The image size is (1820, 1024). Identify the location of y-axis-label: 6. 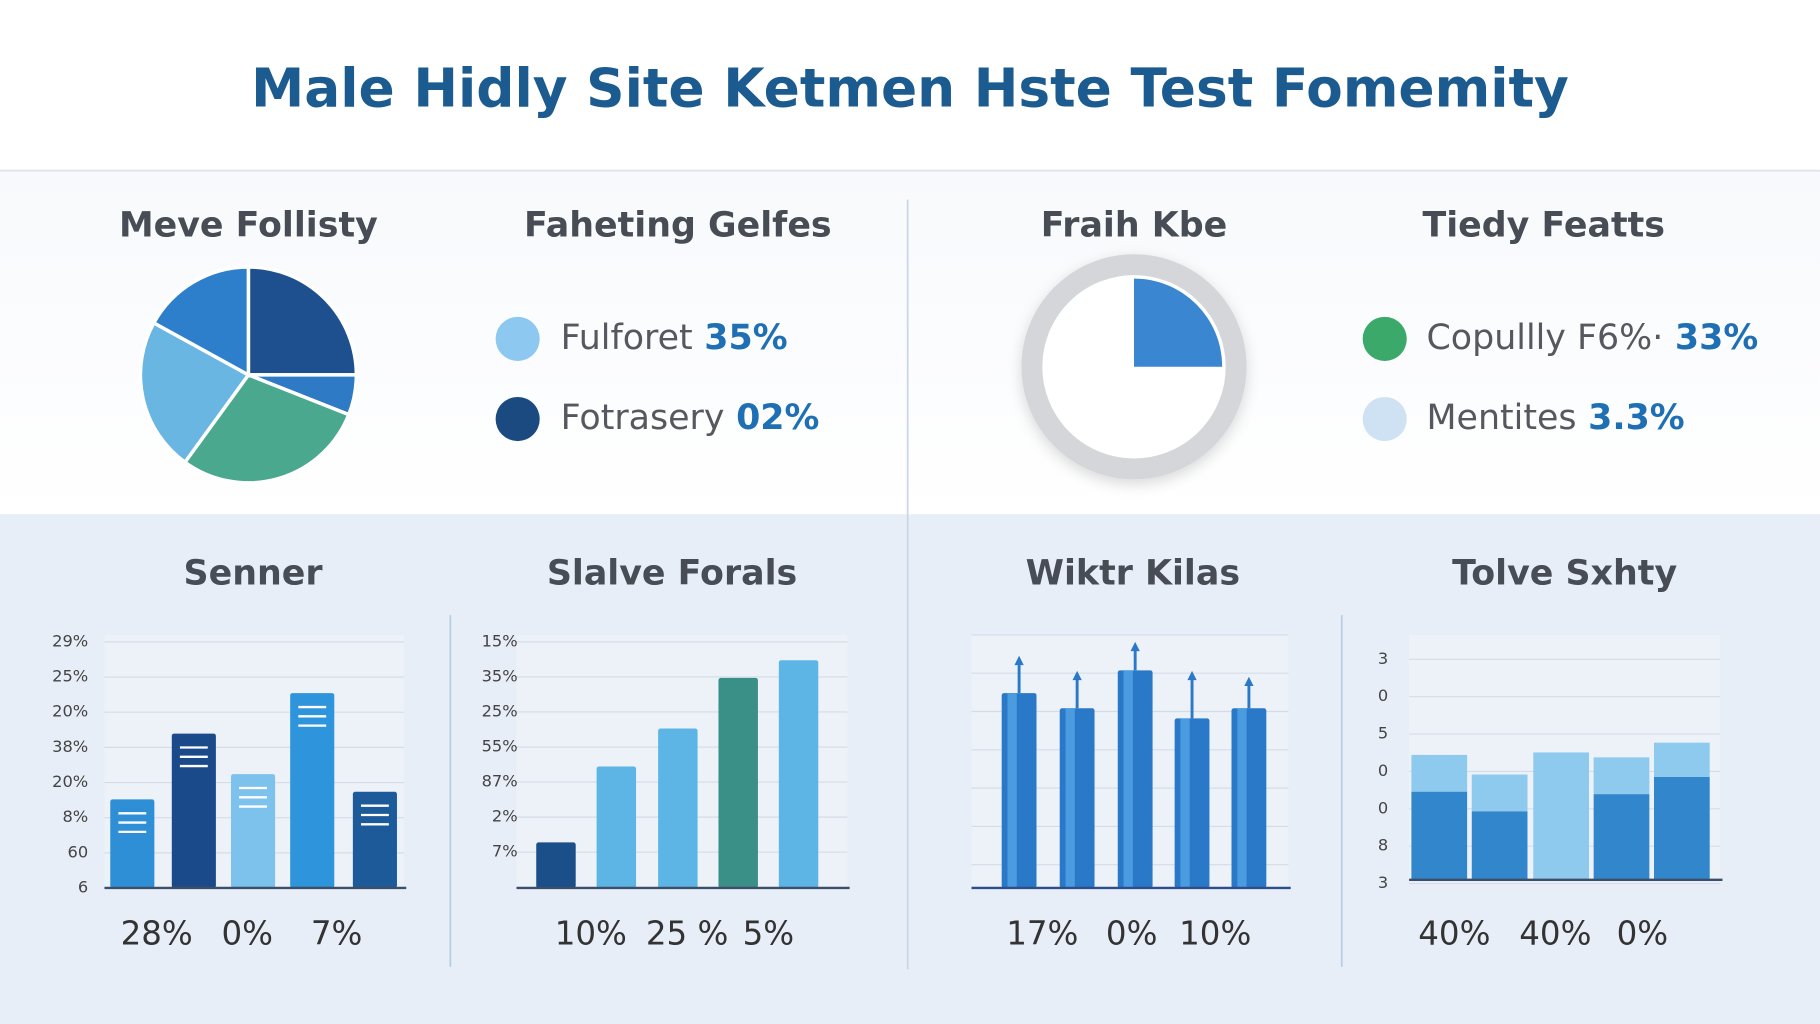
(83, 887).